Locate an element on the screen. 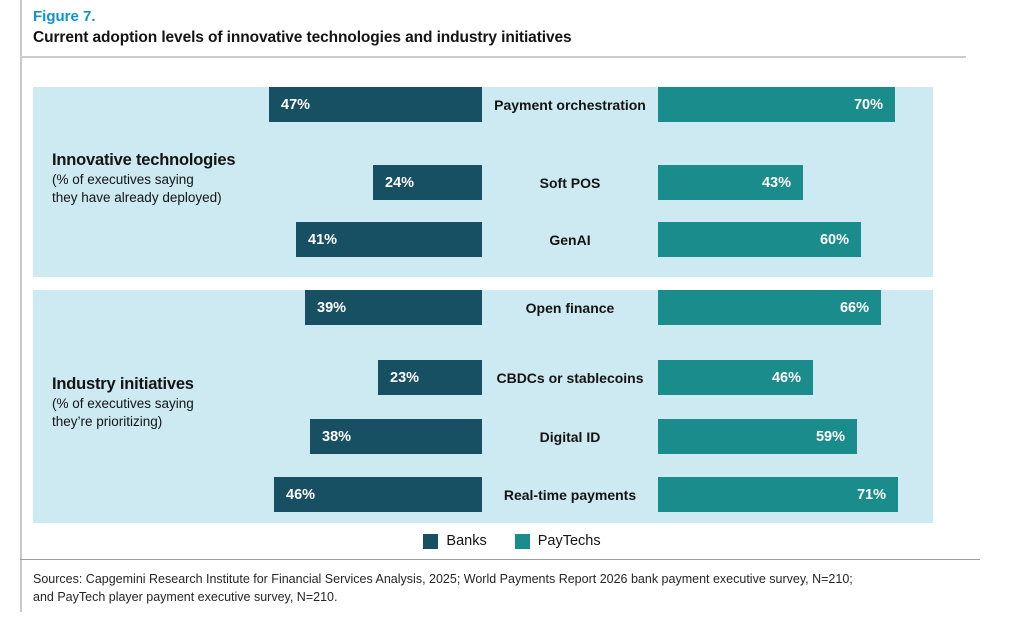 This screenshot has width=1024, height=620. banks-bar: 39% is located at coordinates (393, 307).